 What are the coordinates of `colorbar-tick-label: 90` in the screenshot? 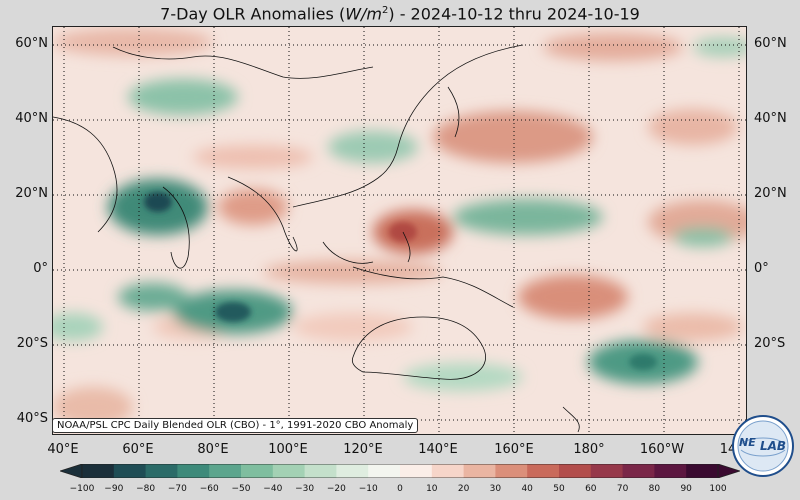 It's located at (686, 489).